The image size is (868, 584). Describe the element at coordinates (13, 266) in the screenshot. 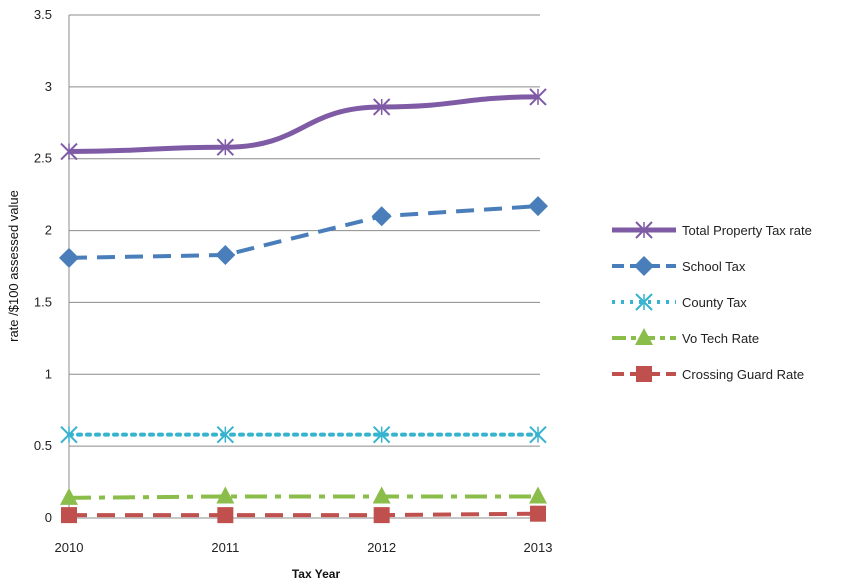

I see `y-axis-title: rate /$100 assessed value` at that location.